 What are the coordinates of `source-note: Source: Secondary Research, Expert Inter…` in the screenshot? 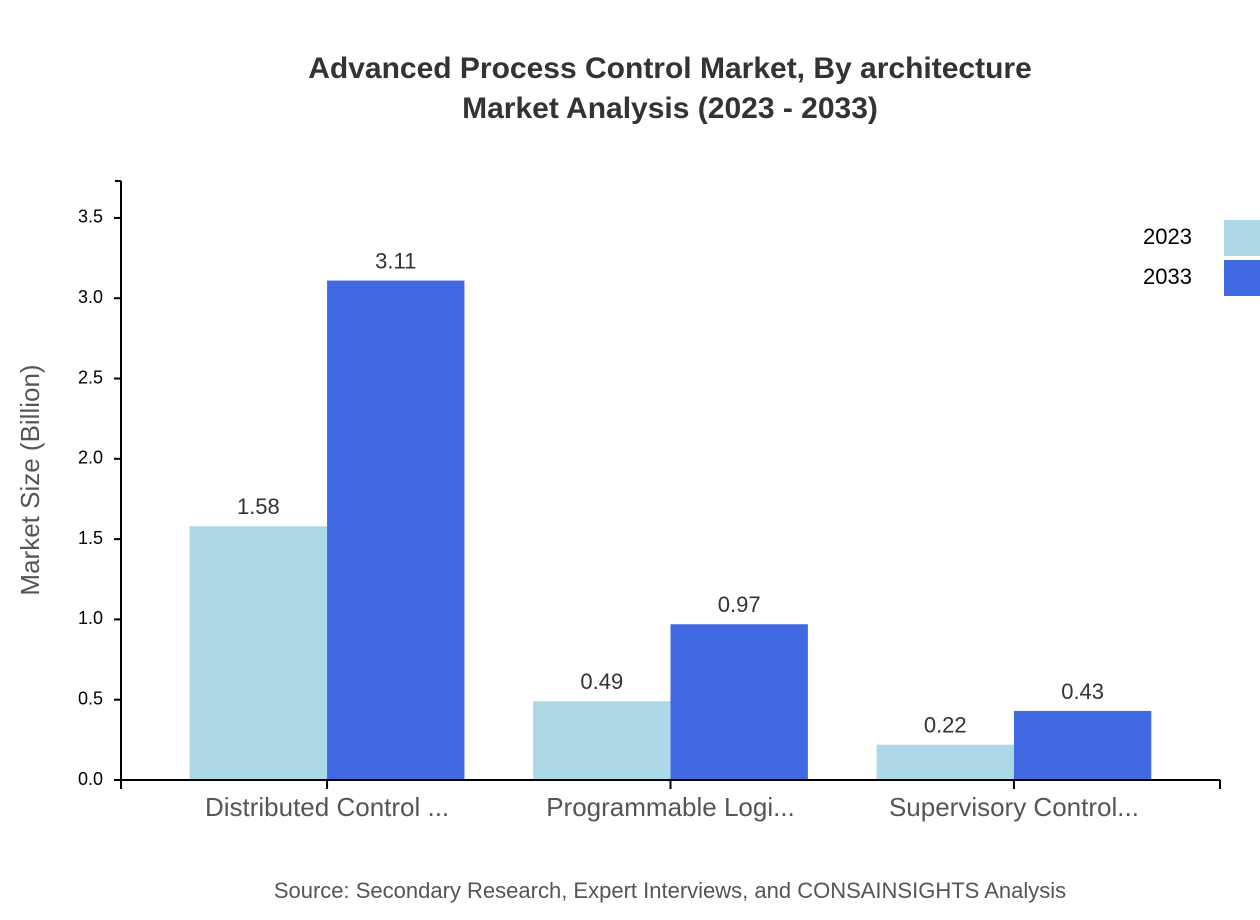 It's located at (670, 890).